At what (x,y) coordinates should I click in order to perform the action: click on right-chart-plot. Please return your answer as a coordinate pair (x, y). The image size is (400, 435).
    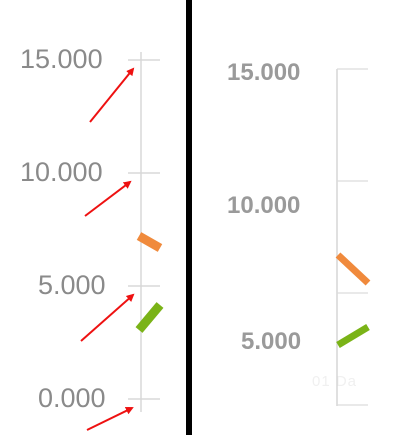
    Looking at the image, I should click on (353, 237).